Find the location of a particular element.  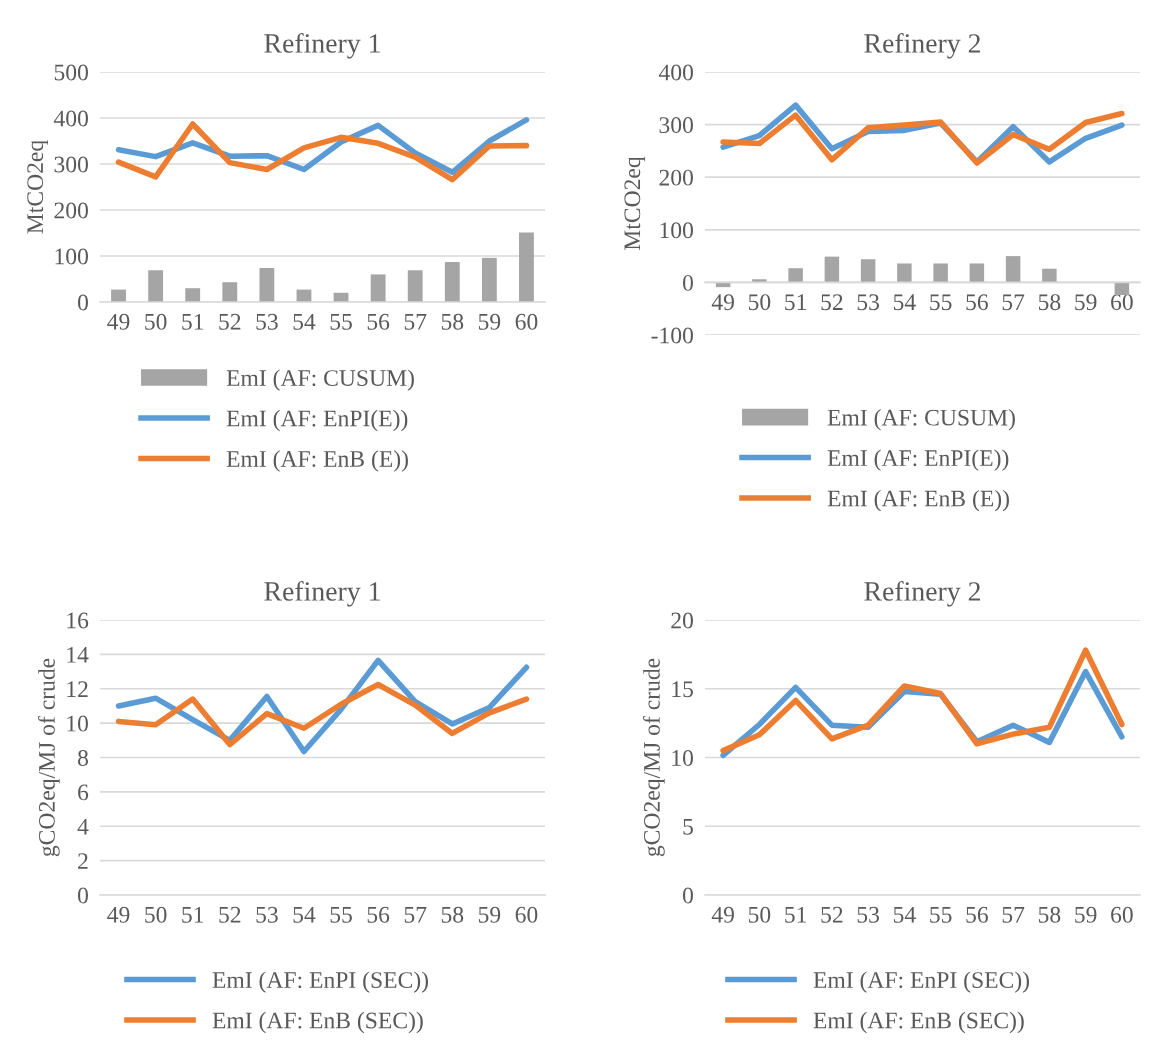

y-tick-label: 500 is located at coordinates (71, 72).